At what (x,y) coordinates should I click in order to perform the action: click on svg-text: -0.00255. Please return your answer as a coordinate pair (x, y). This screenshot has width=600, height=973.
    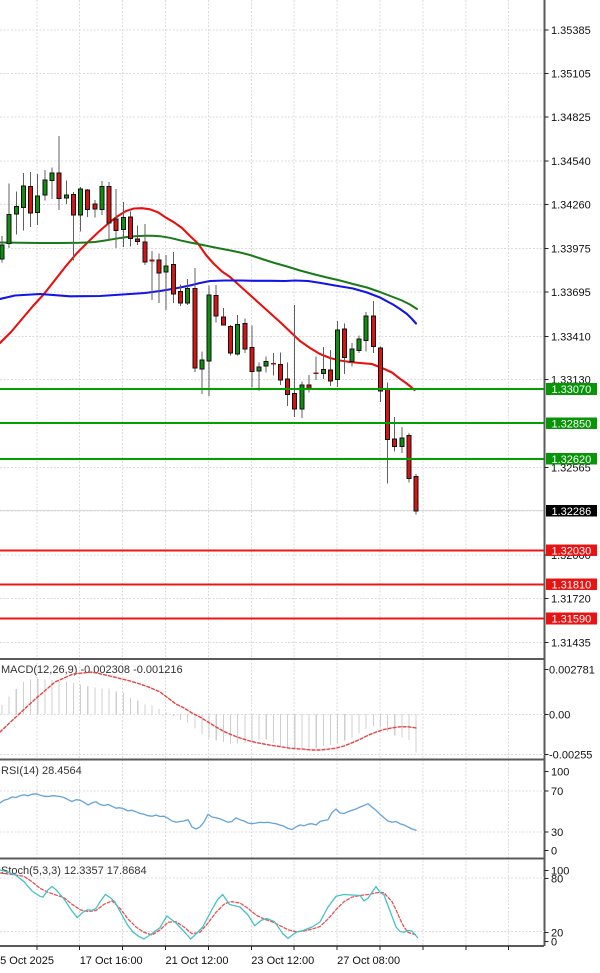
    Looking at the image, I should click on (570, 756).